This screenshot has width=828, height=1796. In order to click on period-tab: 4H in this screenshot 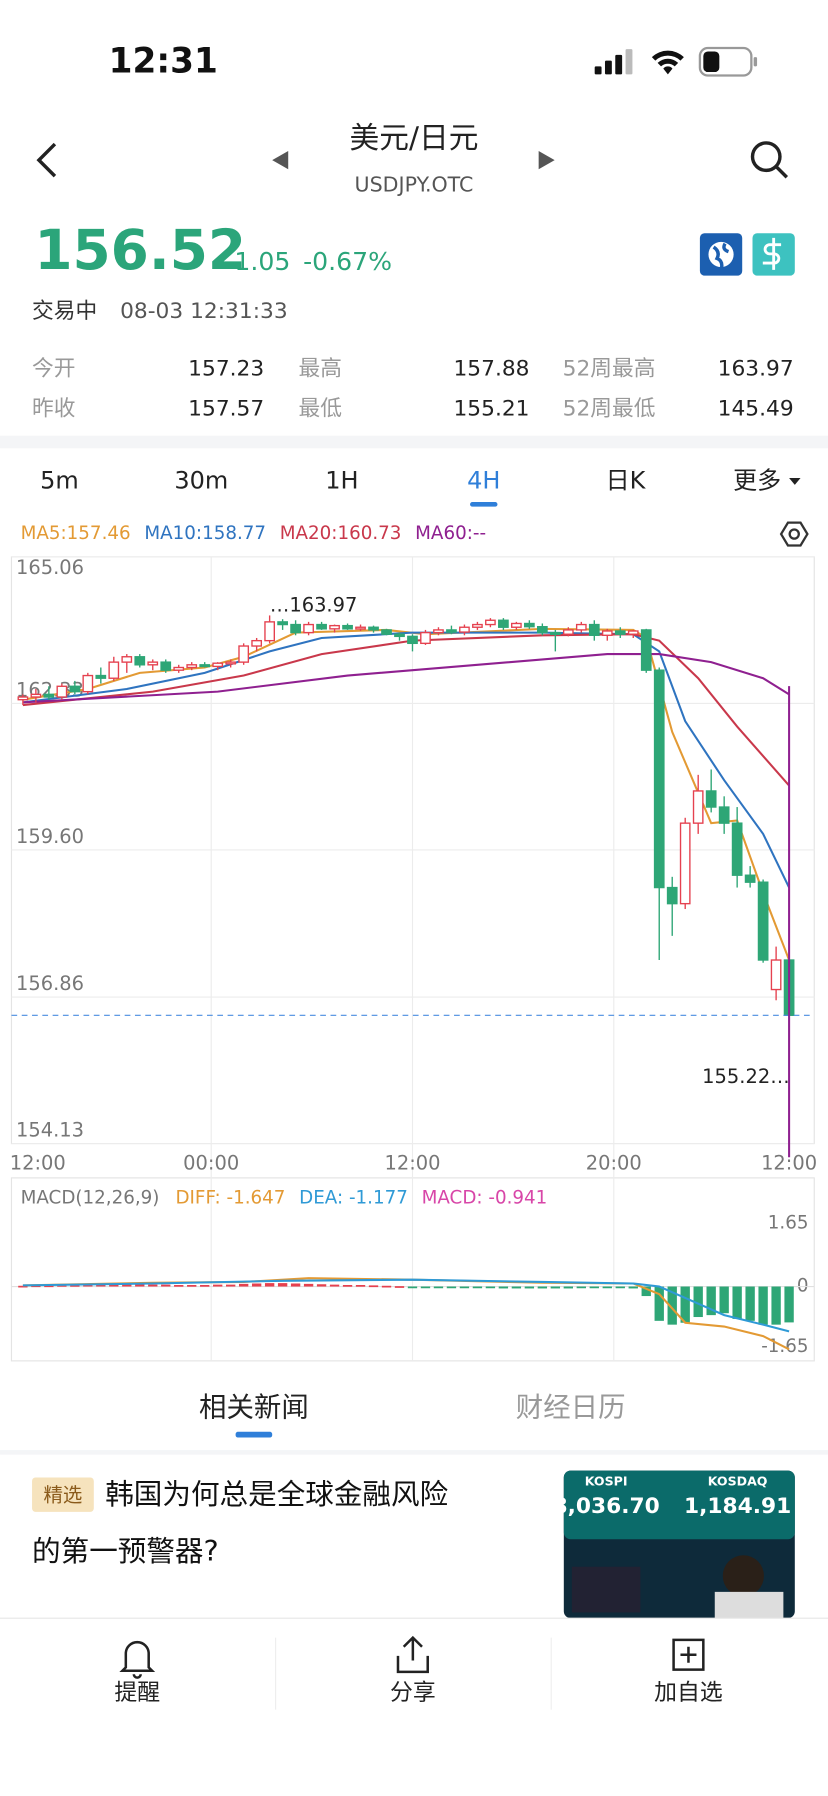, I will do `click(483, 480)`.